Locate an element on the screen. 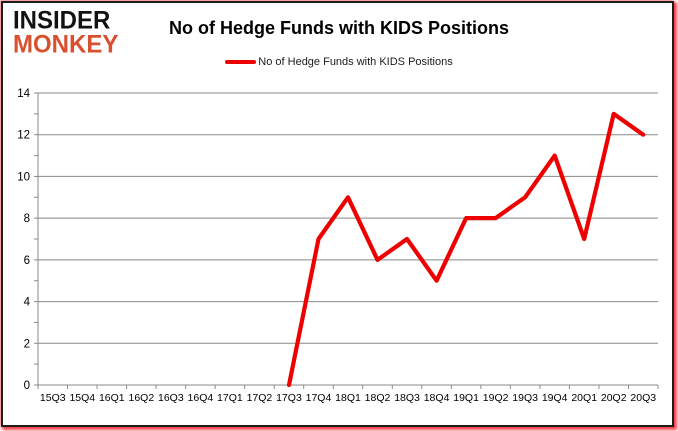 Image resolution: width=678 pixels, height=431 pixels. y-axis-label: 10 is located at coordinates (23, 177).